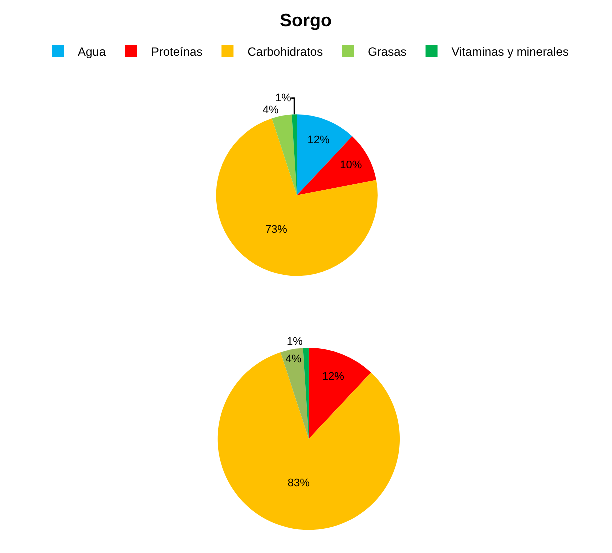 This screenshot has width=612, height=553. Describe the element at coordinates (276, 230) in the screenshot. I see `data-label: 73%` at that location.